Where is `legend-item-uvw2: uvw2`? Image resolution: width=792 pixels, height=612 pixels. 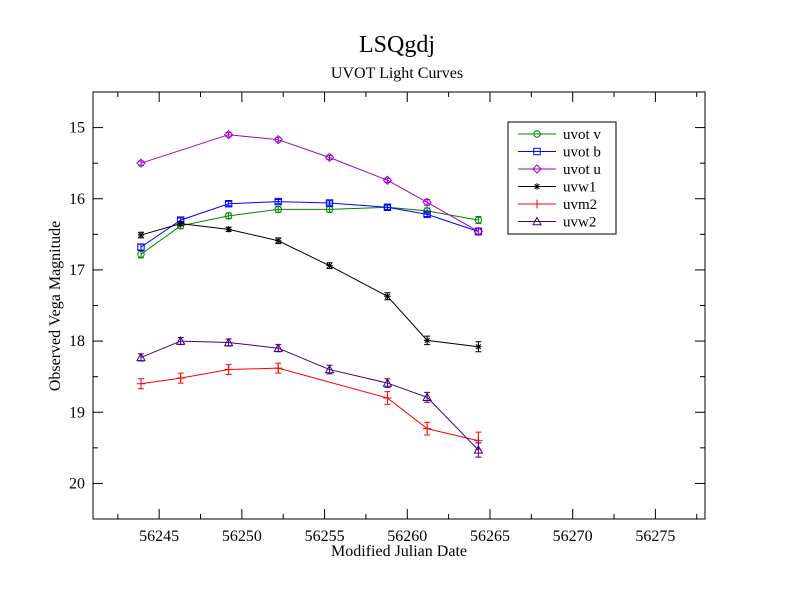 legend-item-uvw2: uvw2 is located at coordinates (557, 223).